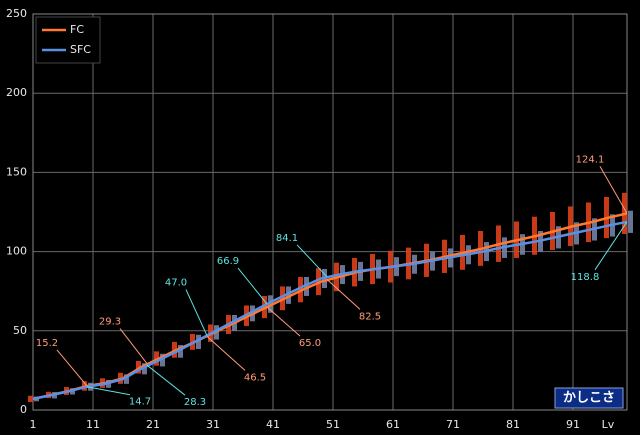  What do you see at coordinates (20, 330) in the screenshot?
I see `y-tick-label: 50` at bounding box center [20, 330].